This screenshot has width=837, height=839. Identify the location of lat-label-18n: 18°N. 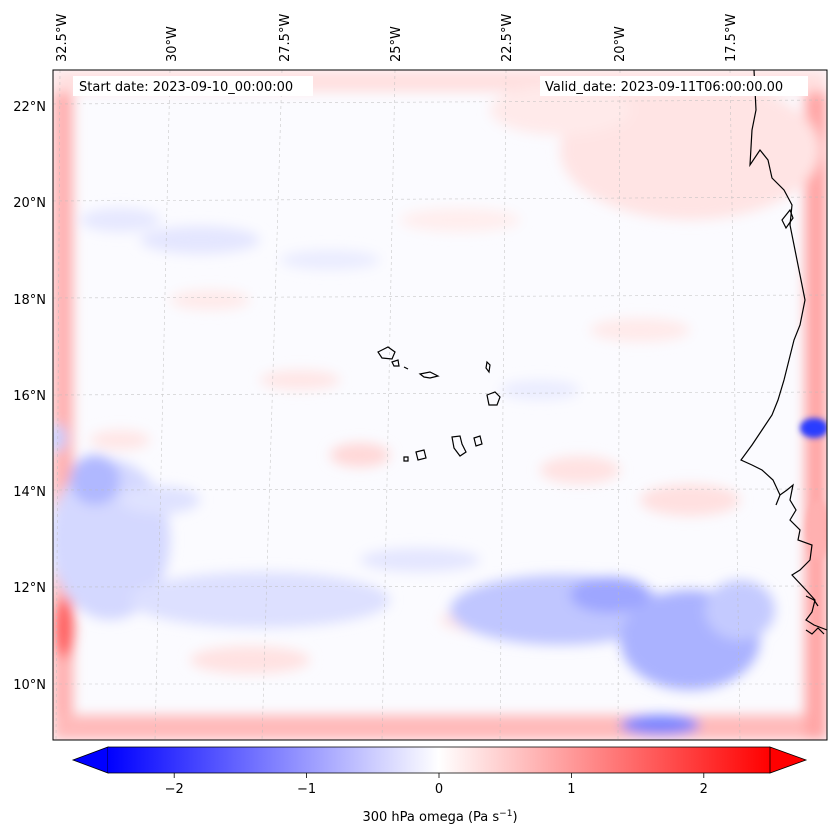
(29, 300).